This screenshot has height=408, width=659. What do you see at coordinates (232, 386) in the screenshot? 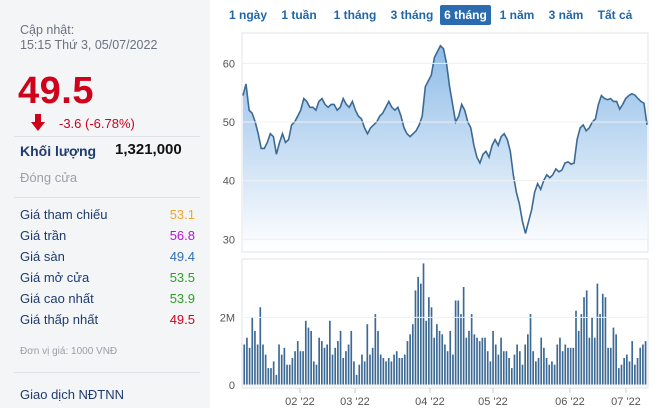
I see `volume-tick-label: 0` at bounding box center [232, 386].